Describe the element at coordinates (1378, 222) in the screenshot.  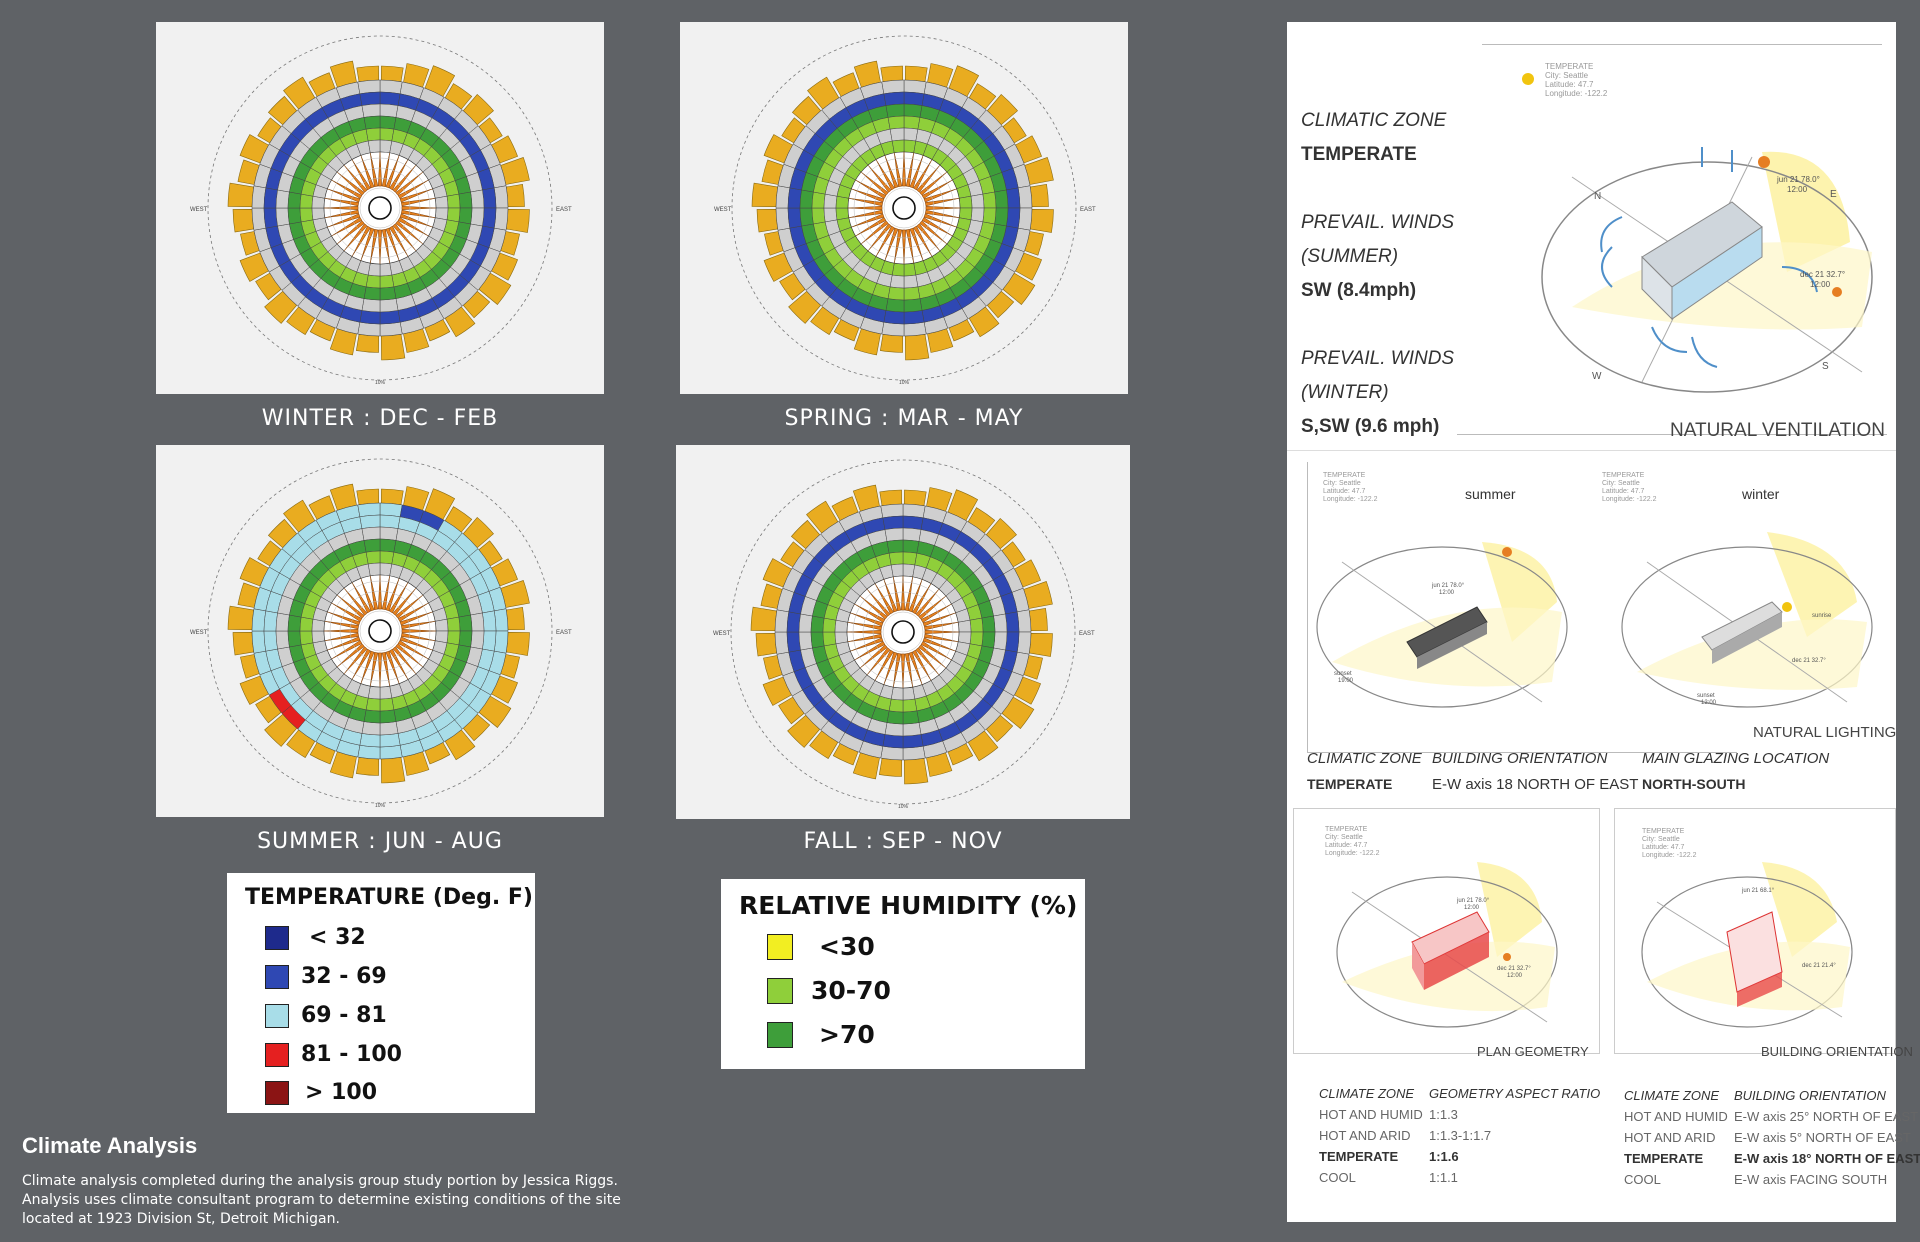
I see `summer-winds-label: PREVAIL. WINDS` at that location.